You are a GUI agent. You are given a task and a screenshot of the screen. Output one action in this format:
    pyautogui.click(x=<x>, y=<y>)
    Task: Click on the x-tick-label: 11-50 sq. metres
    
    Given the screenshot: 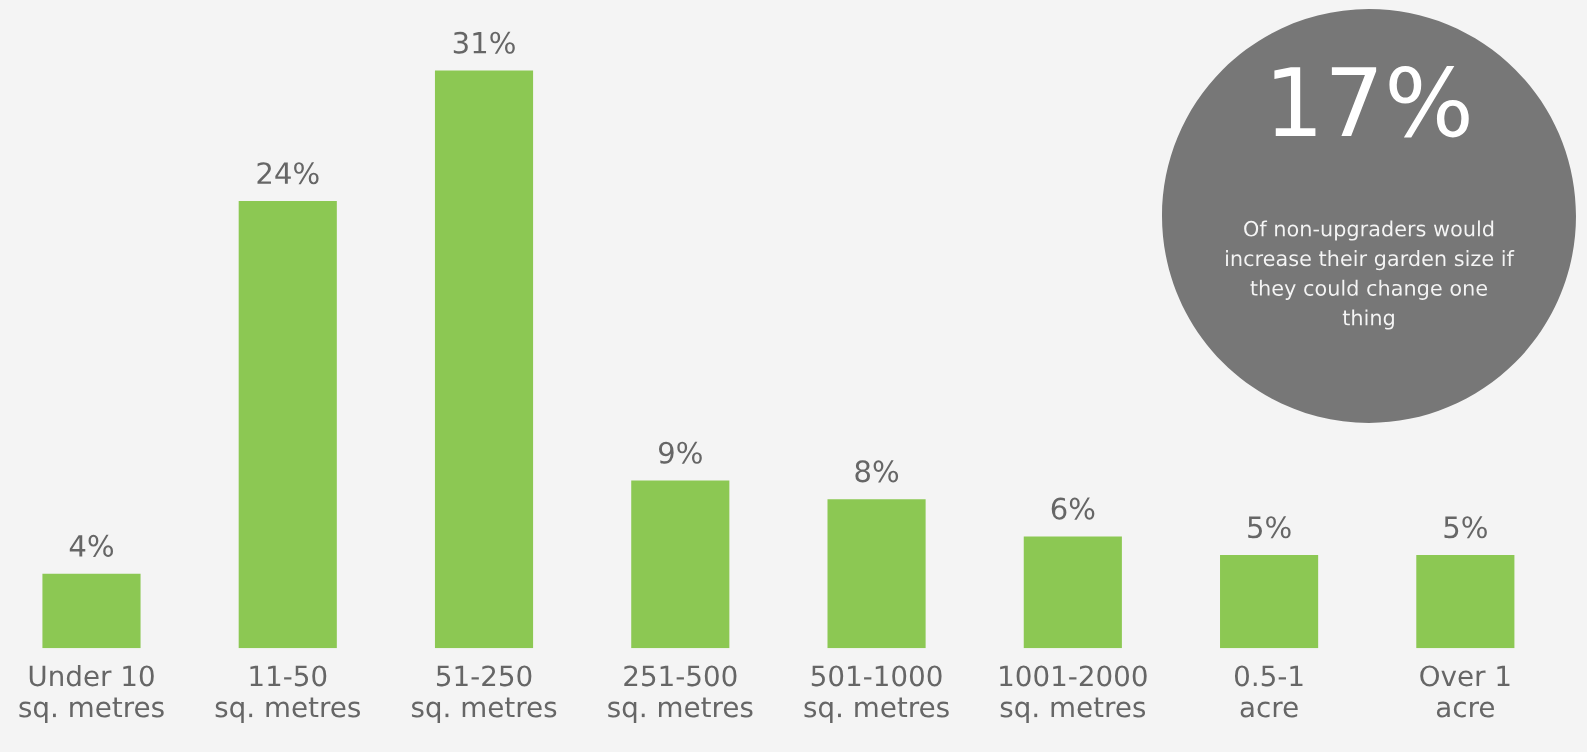 What is the action you would take?
    pyautogui.click(x=287, y=694)
    